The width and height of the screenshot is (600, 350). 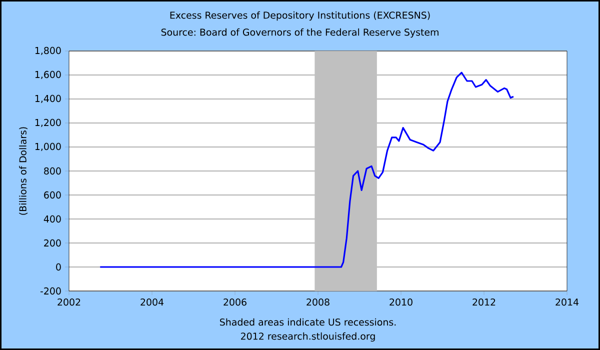 What do you see at coordinates (48, 99) in the screenshot?
I see `y-tick-label: 1,400` at bounding box center [48, 99].